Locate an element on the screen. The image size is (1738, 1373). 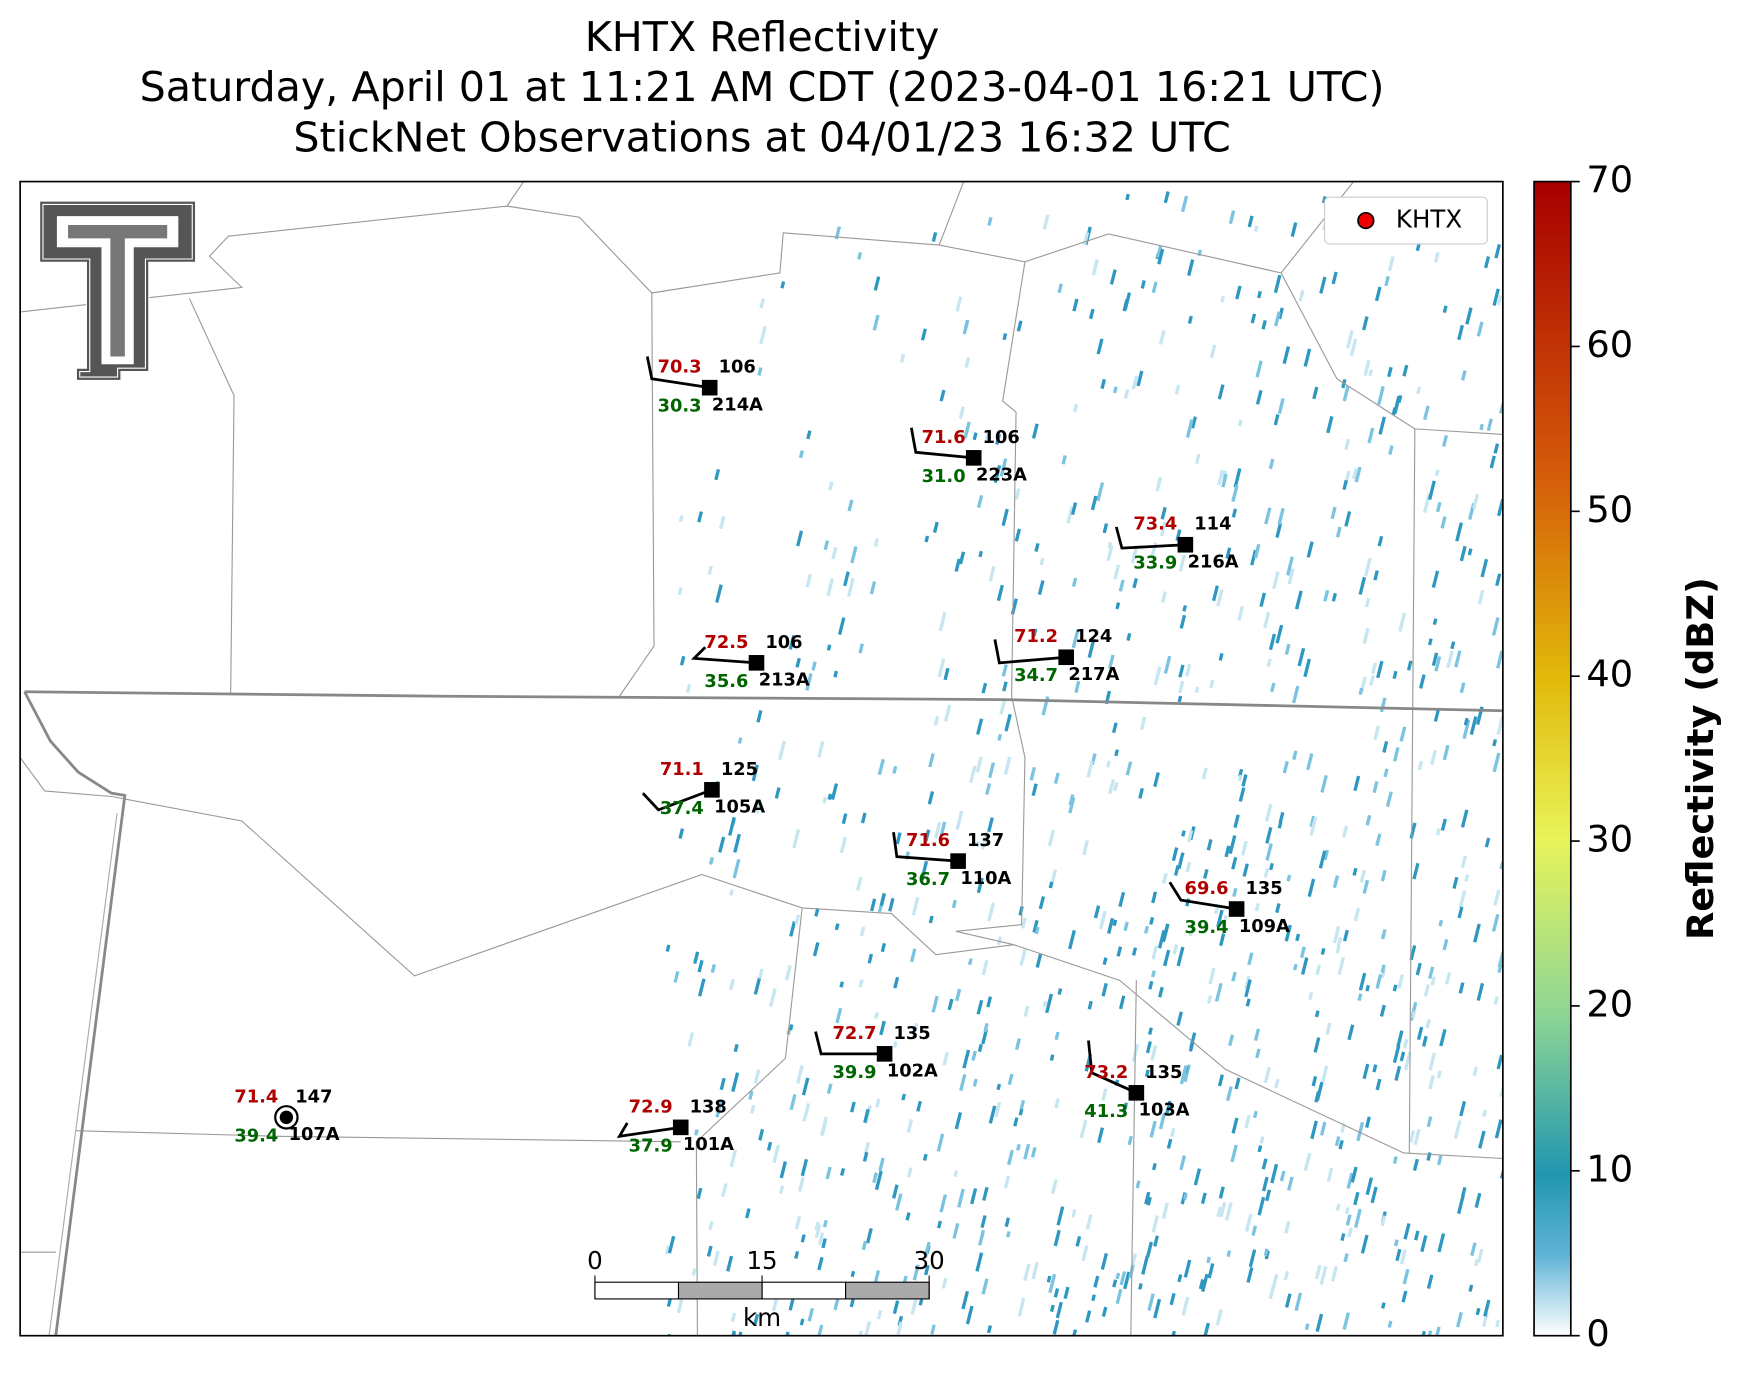
station-id: 110A is located at coordinates (985, 878).